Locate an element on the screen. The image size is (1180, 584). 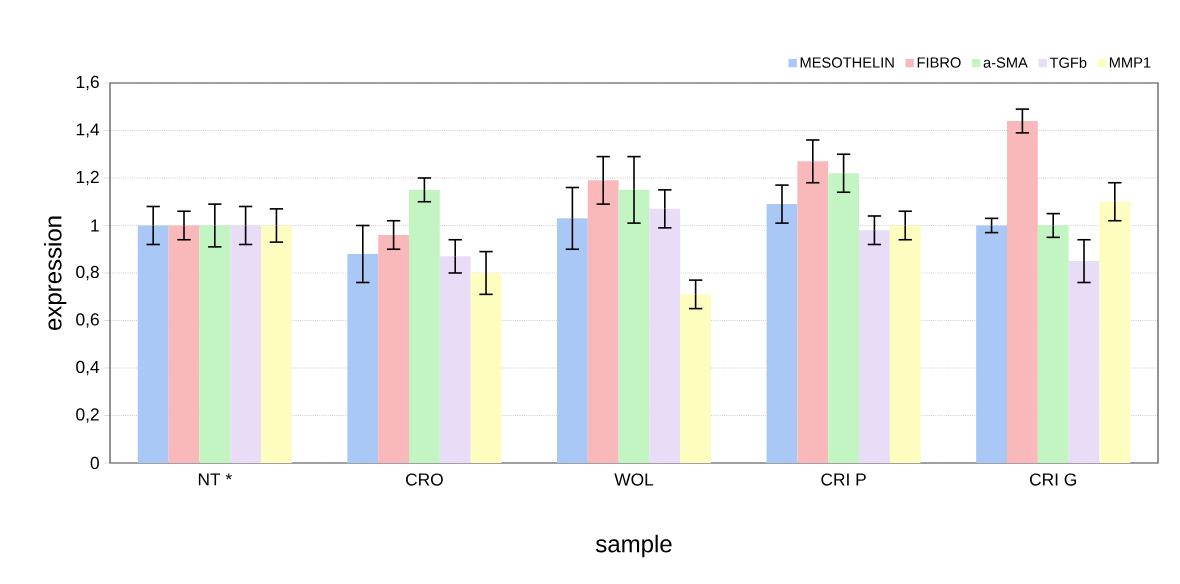
y-tick-label: 0,6 is located at coordinates (87, 320).